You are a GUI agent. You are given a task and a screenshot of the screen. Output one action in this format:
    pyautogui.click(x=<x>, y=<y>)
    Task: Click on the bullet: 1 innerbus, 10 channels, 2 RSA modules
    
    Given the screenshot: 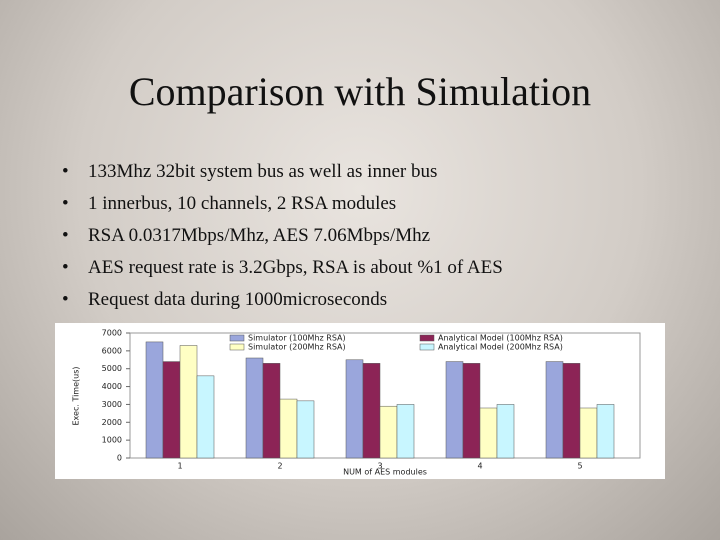 What is the action you would take?
    pyautogui.click(x=282, y=204)
    